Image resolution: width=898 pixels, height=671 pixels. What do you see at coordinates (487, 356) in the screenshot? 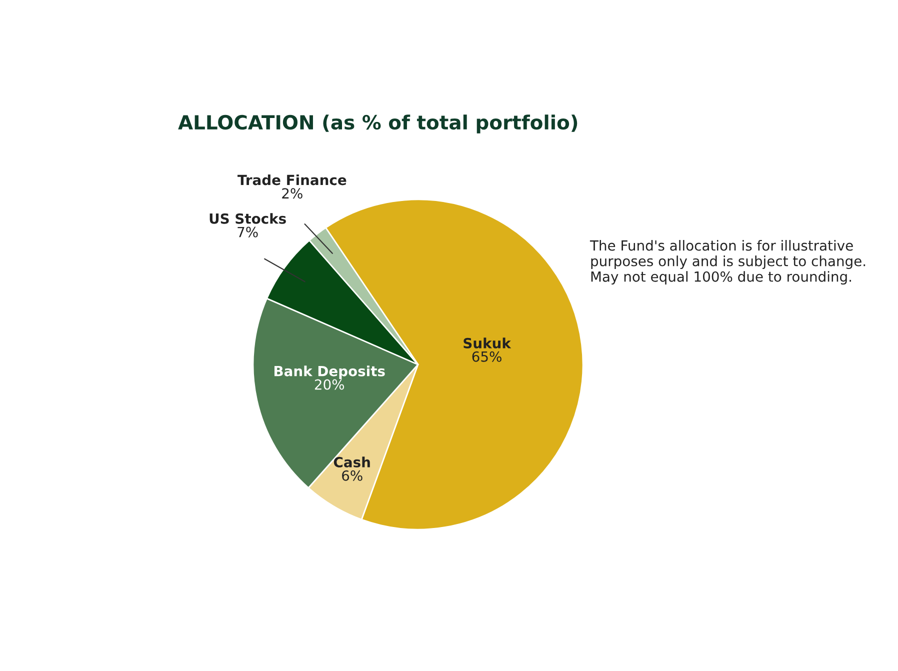
I see `data-label: 65%` at bounding box center [487, 356].